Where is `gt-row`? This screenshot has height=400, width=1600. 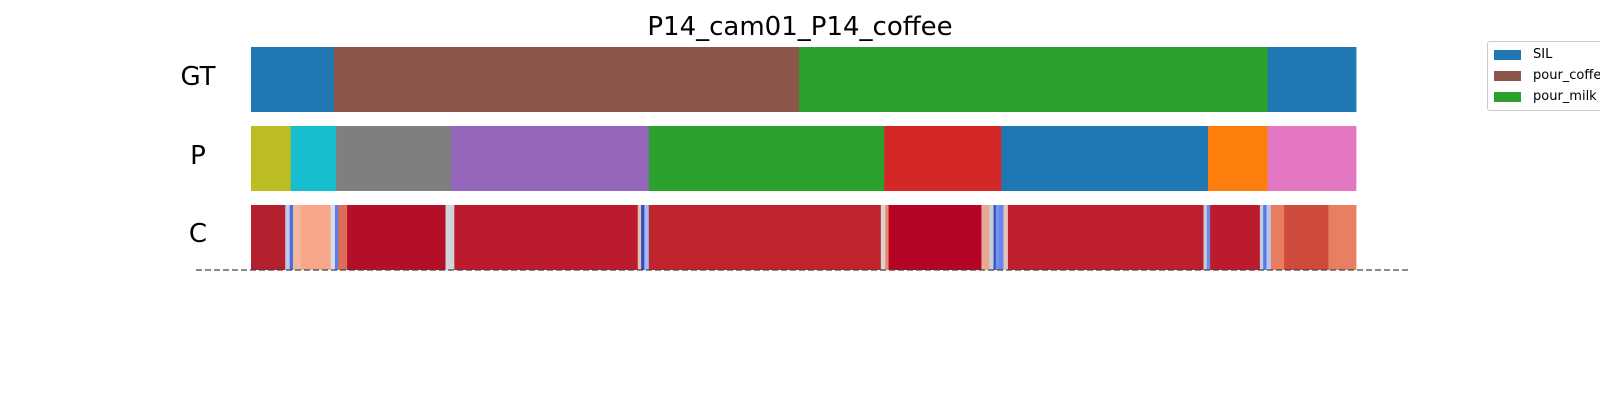
gt-row is located at coordinates (804, 79).